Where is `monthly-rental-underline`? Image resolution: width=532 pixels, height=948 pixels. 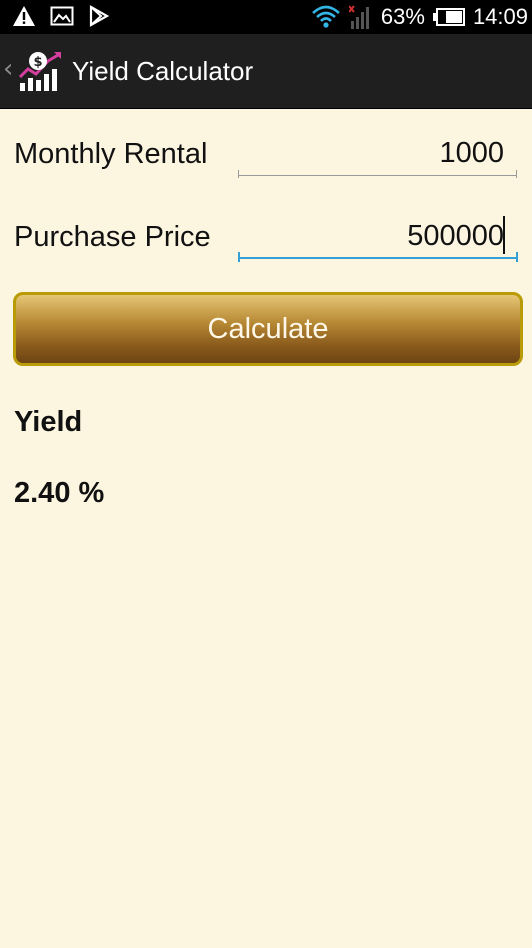
monthly-rental-underline is located at coordinates (377, 174).